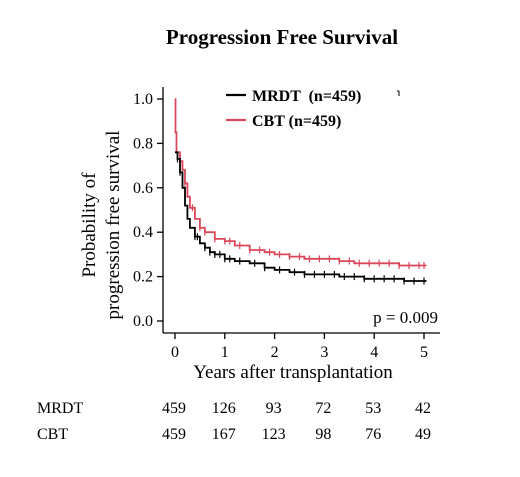 This screenshot has height=477, width=520. Describe the element at coordinates (225, 352) in the screenshot. I see `x-tick-label: 1` at that location.